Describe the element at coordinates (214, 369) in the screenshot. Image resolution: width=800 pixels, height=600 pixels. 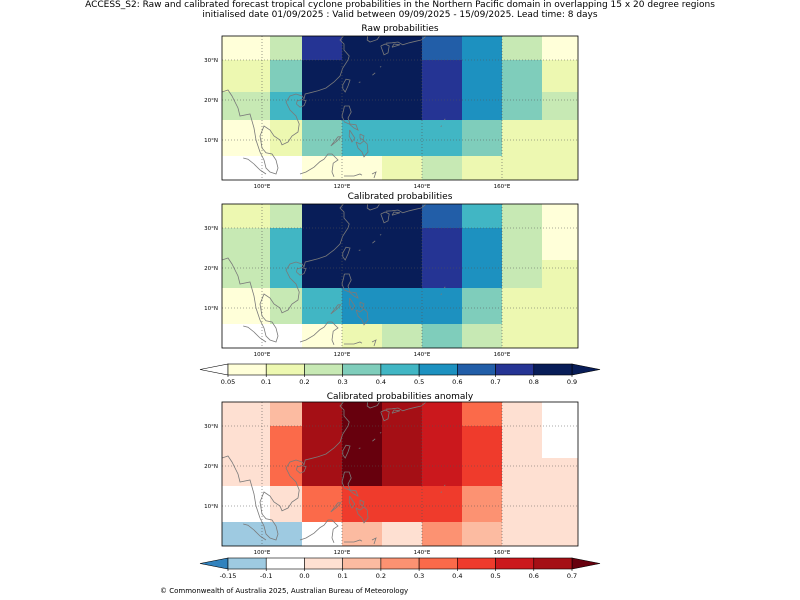
I see `colorbar-under-extension` at that location.